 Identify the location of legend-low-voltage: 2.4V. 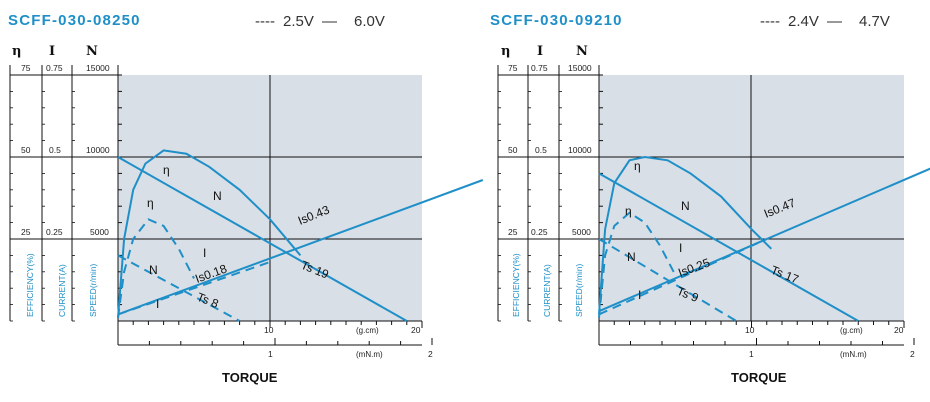
(803, 21).